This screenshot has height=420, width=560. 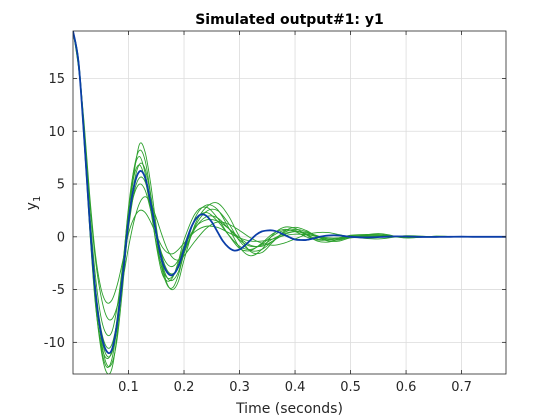 I want to click on y-axis-label: y1, so click(x=33, y=203).